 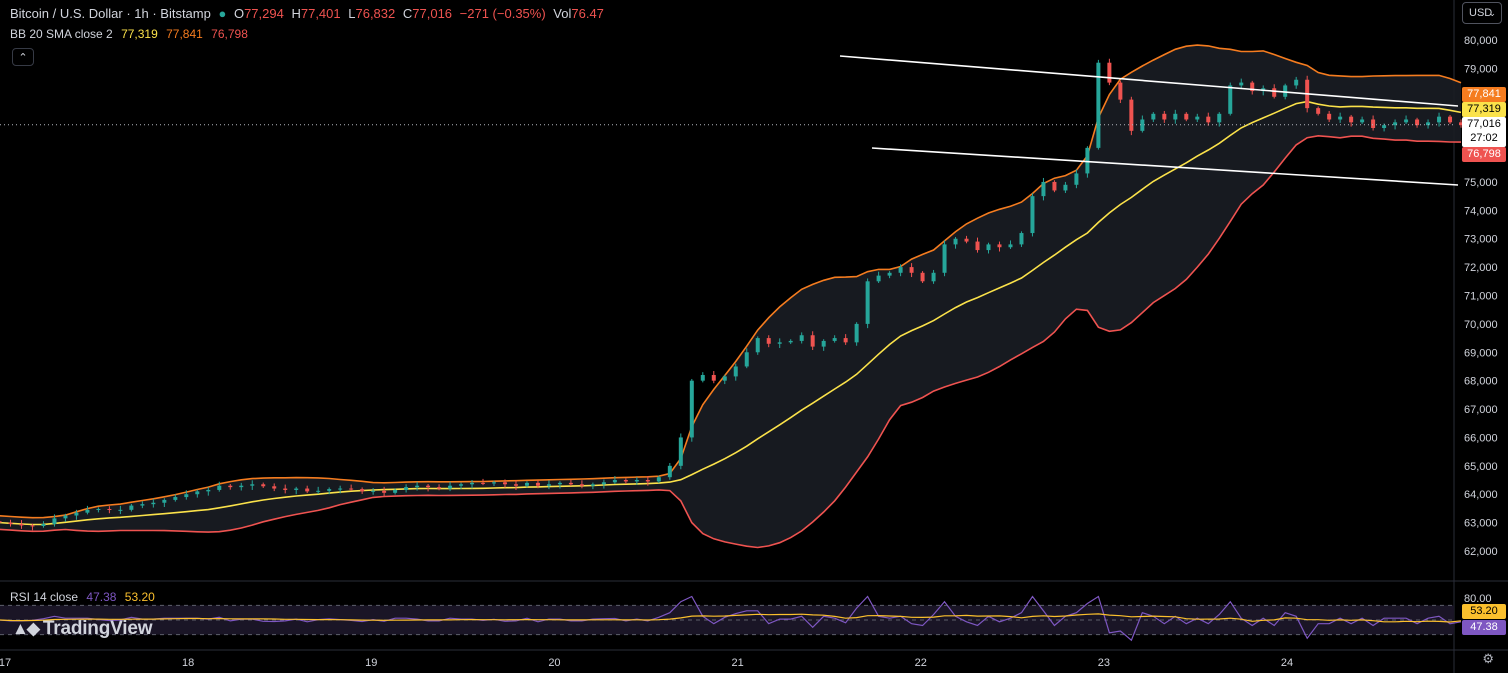 What do you see at coordinates (139, 597) in the screenshot?
I see `rsi-ma-value: 53.20` at bounding box center [139, 597].